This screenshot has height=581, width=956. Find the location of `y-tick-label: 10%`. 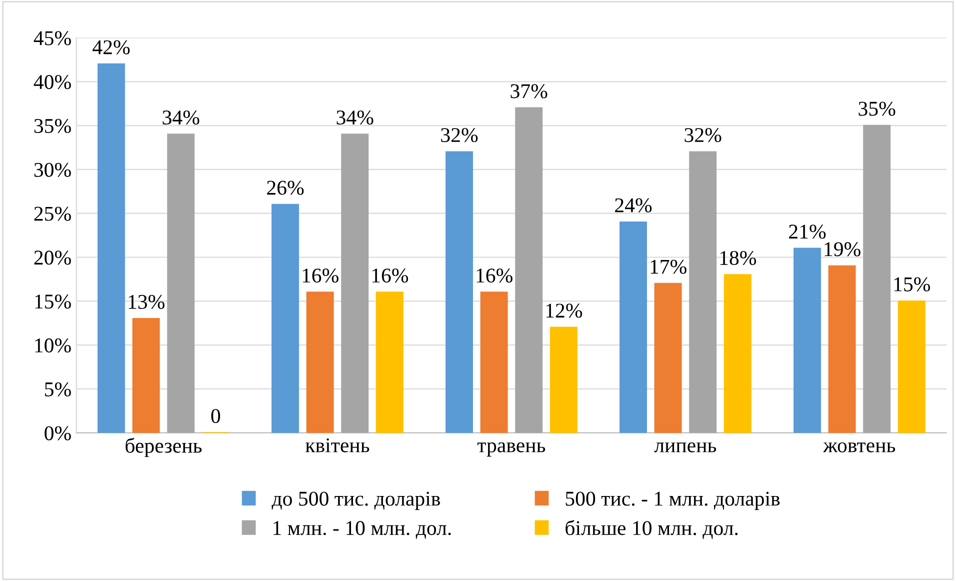

y-tick-label: 10% is located at coordinates (53, 345).